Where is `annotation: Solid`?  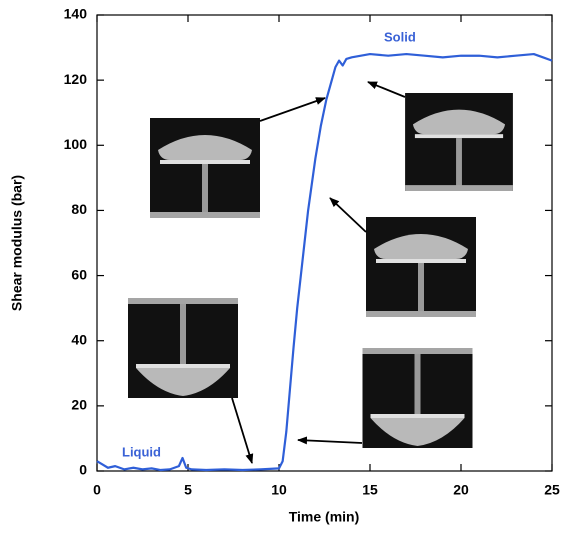
annotation: Solid is located at coordinates (400, 36).